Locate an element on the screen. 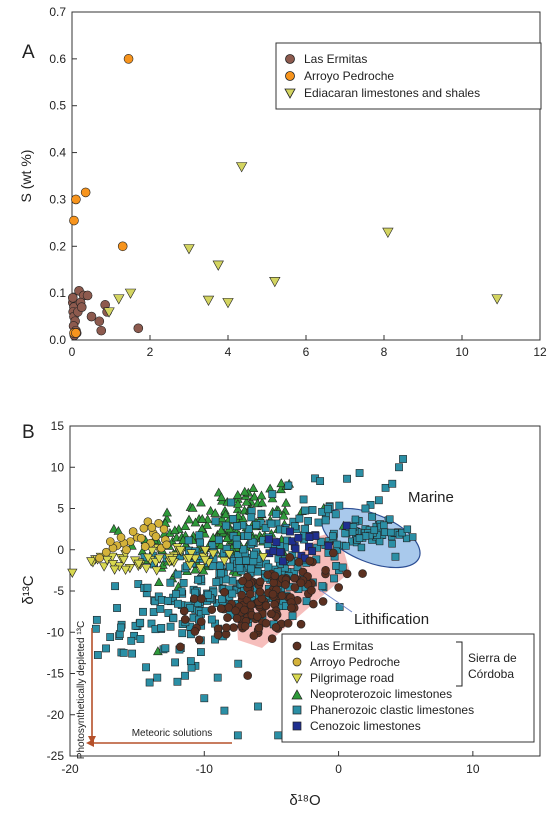 The image size is (550, 820). y-tick-label: 0.0 is located at coordinates (57, 340).